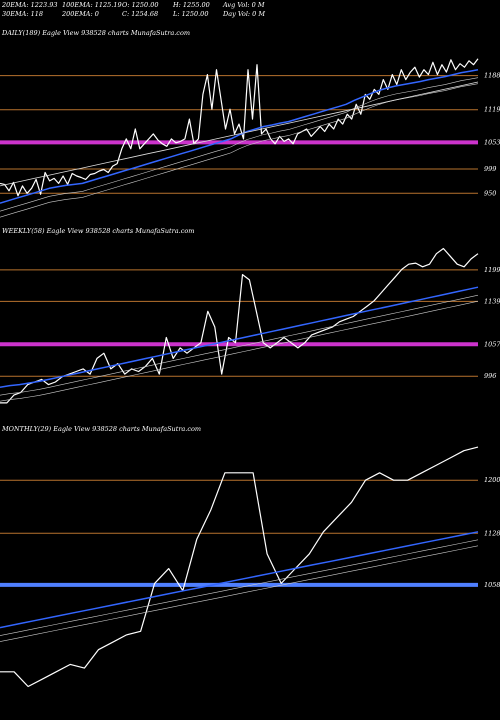  Describe the element at coordinates (492, 533) in the screenshot. I see `level-label: 1128` at that location.